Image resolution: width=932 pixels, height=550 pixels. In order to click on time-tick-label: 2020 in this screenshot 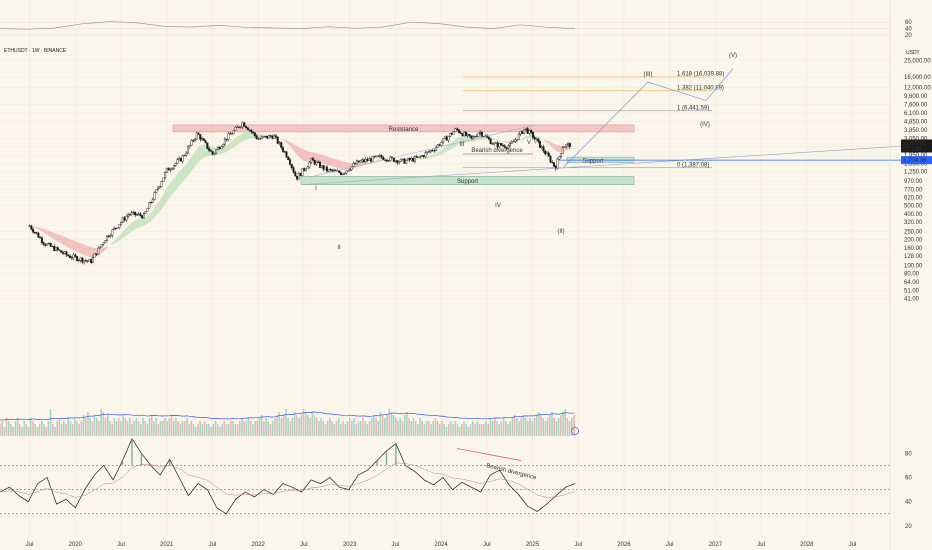, I will do `click(76, 545)`.